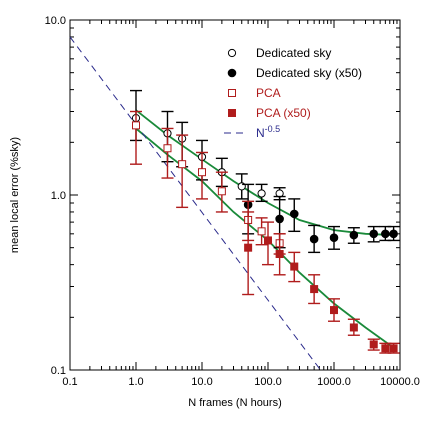  What do you see at coordinates (268, 132) in the screenshot?
I see `legend-reference-label: N-0.5` at bounding box center [268, 132].